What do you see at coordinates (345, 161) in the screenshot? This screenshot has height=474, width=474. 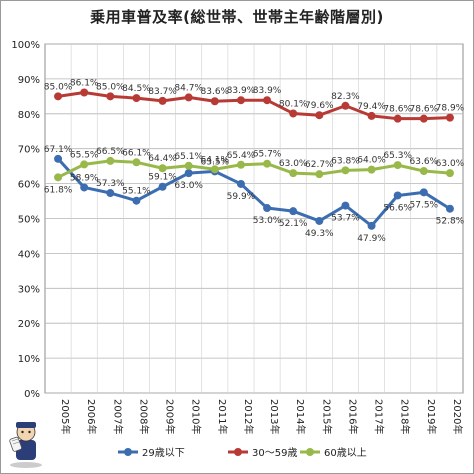 I see `series-60-and-over-data-label: 63.8%` at bounding box center [345, 161].